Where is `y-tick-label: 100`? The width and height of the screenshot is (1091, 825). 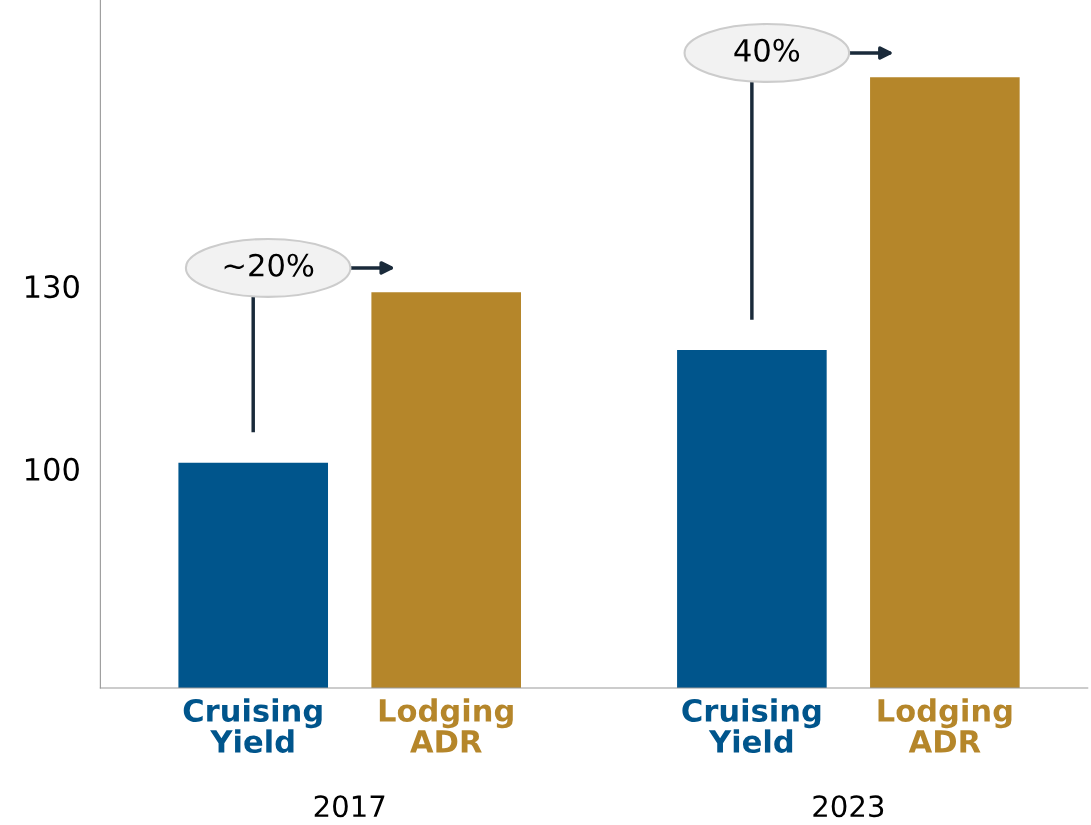
y-tick-label: 100 is located at coordinates (52, 469).